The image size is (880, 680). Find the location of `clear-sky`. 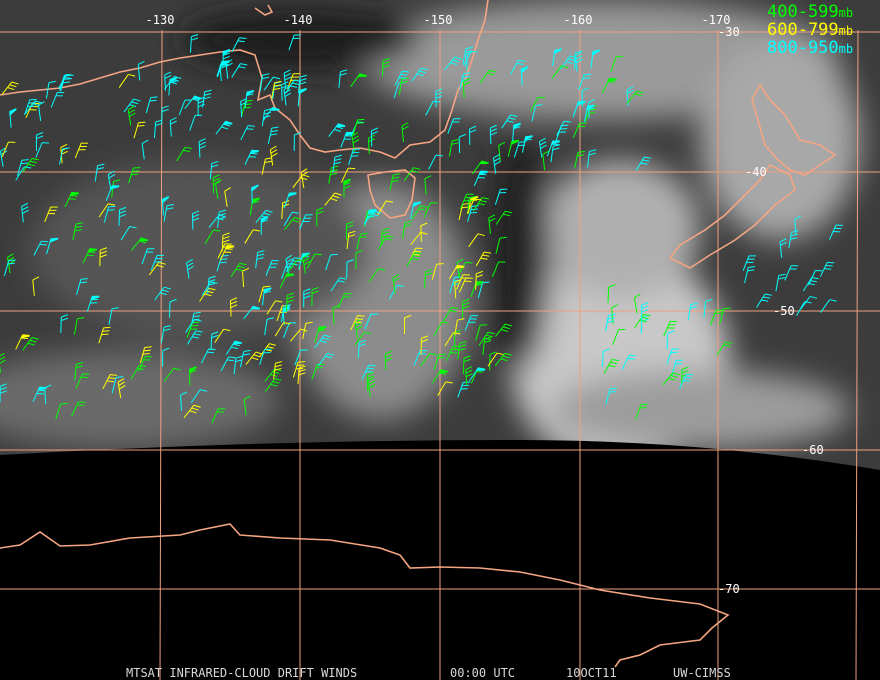

clear-sky is located at coordinates (520, 250).